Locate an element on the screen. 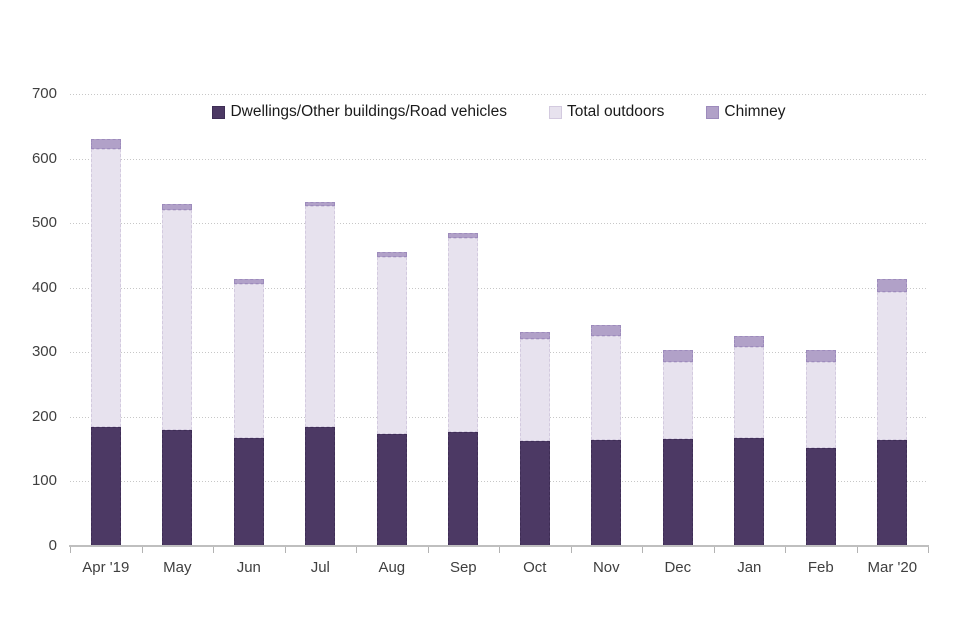 The image size is (960, 640). x-tick-label-oct: Oct is located at coordinates (535, 567).